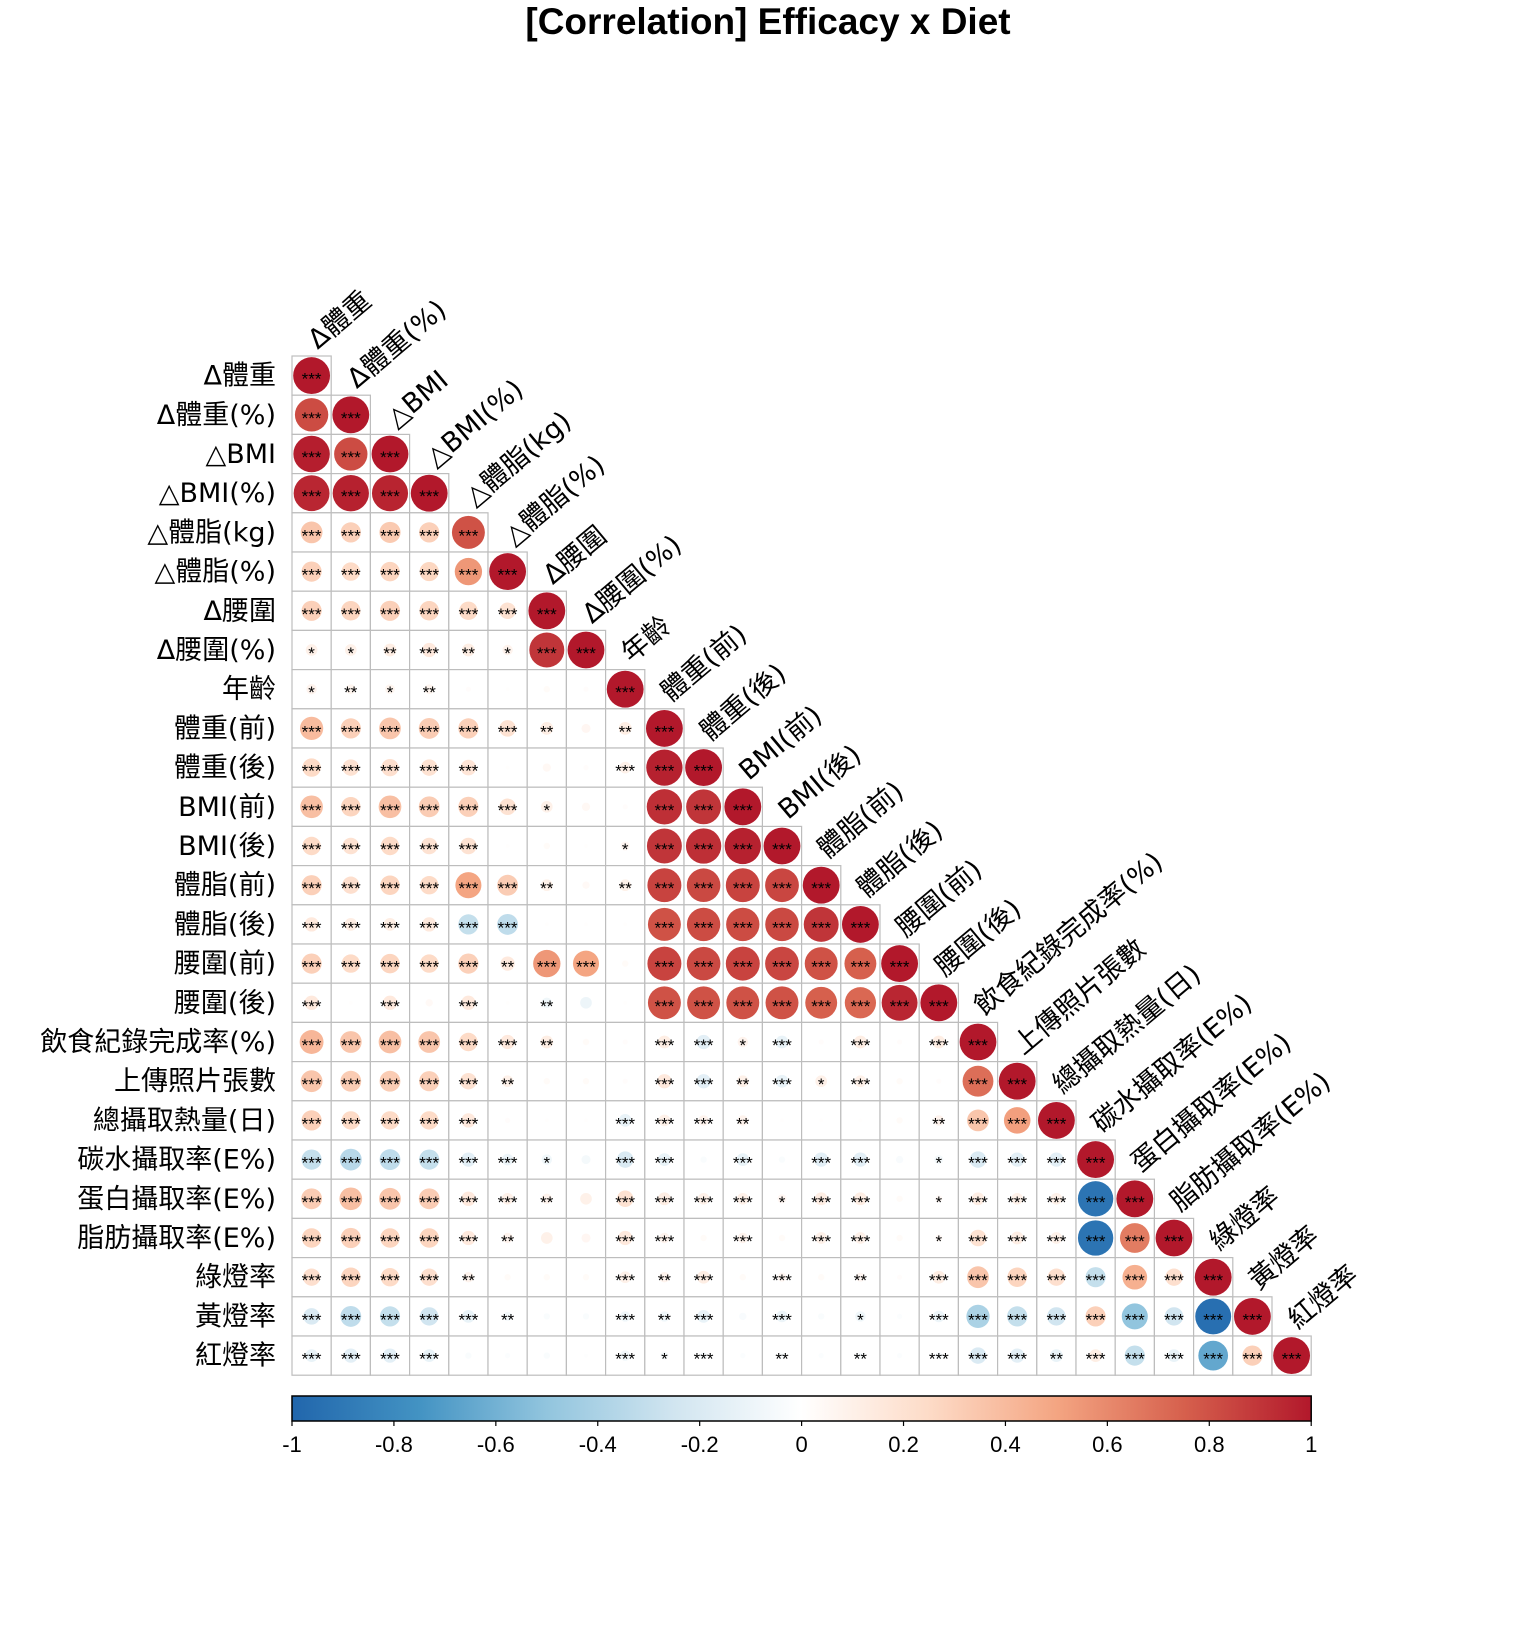 The width and height of the screenshot is (1536, 1632). Describe the element at coordinates (225, 924) in the screenshot. I see `row-label: 體脂(後)` at that location.